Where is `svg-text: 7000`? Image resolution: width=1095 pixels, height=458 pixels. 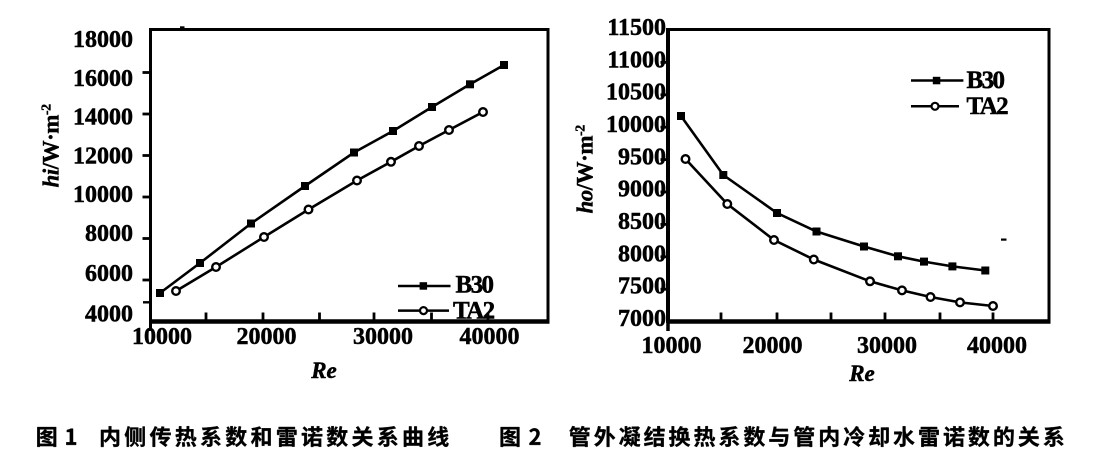
svg-text: 7000 is located at coordinates (642, 319).